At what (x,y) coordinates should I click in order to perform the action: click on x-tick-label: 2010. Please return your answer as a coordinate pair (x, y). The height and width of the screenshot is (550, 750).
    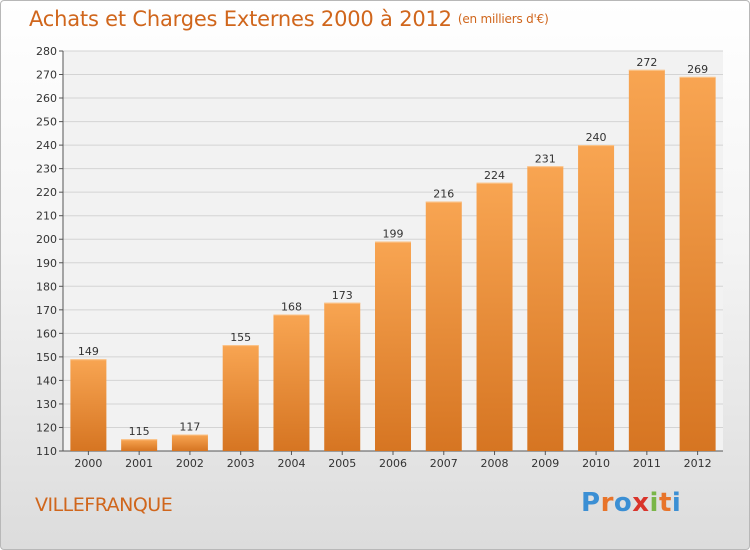
    Looking at the image, I should click on (596, 463).